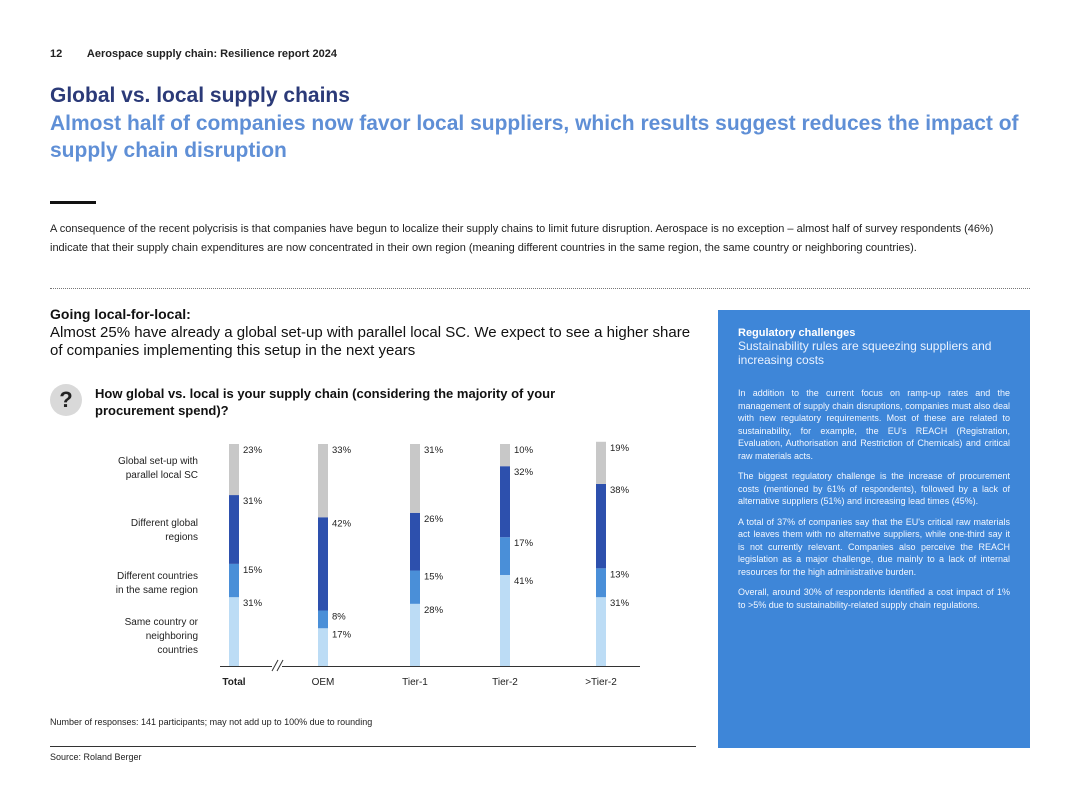  What do you see at coordinates (524, 472) in the screenshot?
I see `data-label: 32%` at bounding box center [524, 472].